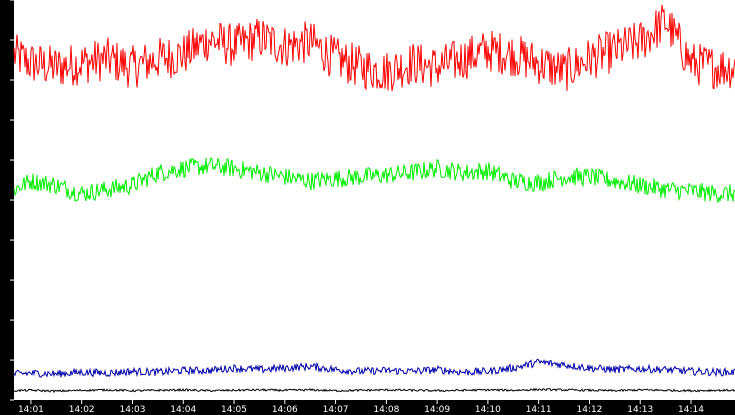 This screenshot has width=735, height=415. I want to click on x-tick-label: 14:06, so click(285, 410).